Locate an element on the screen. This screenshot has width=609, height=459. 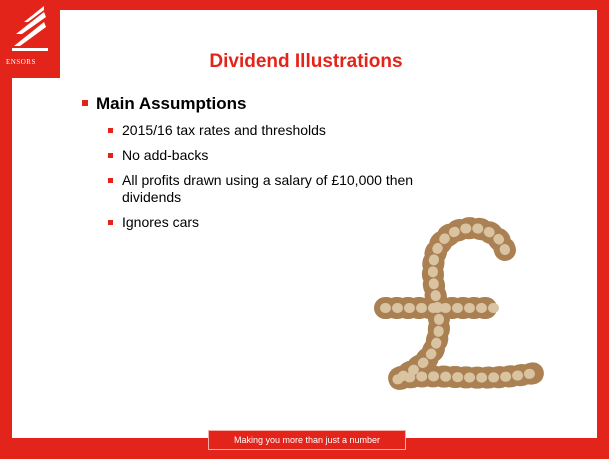
bullet is located at coordinates (85, 103).